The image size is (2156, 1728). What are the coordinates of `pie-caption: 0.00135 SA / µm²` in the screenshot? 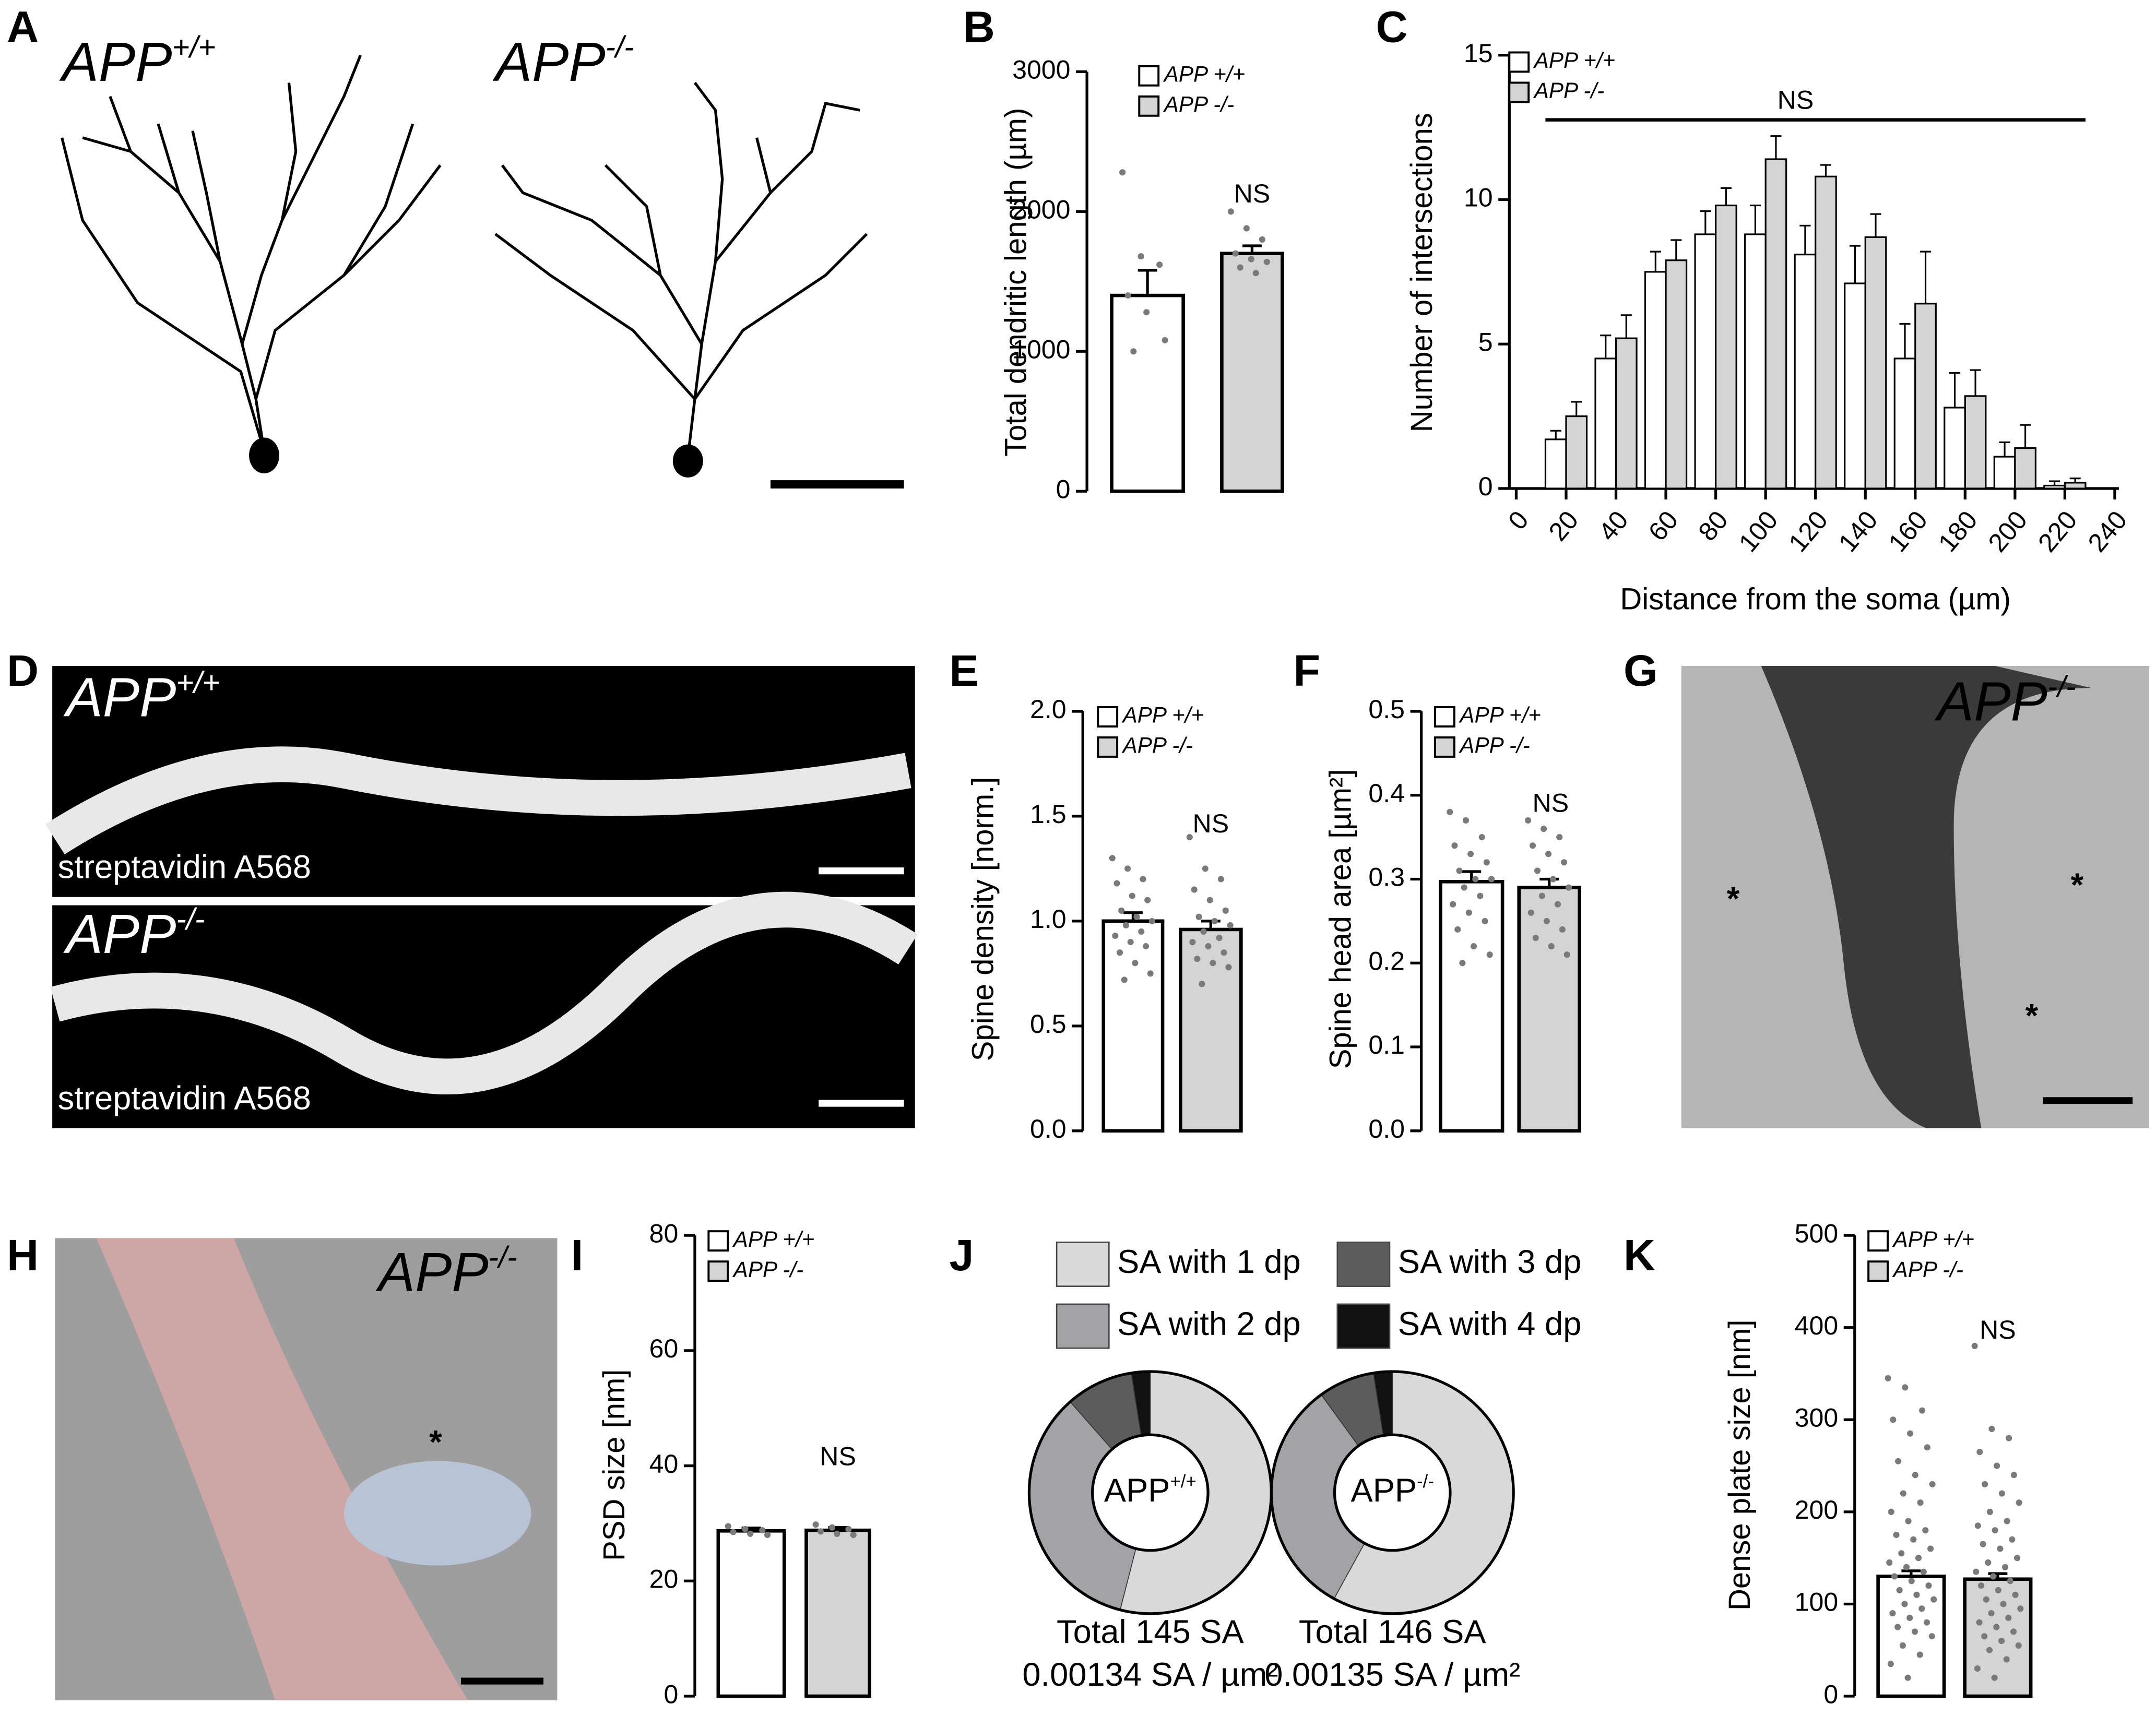 It's located at (1392, 1675).